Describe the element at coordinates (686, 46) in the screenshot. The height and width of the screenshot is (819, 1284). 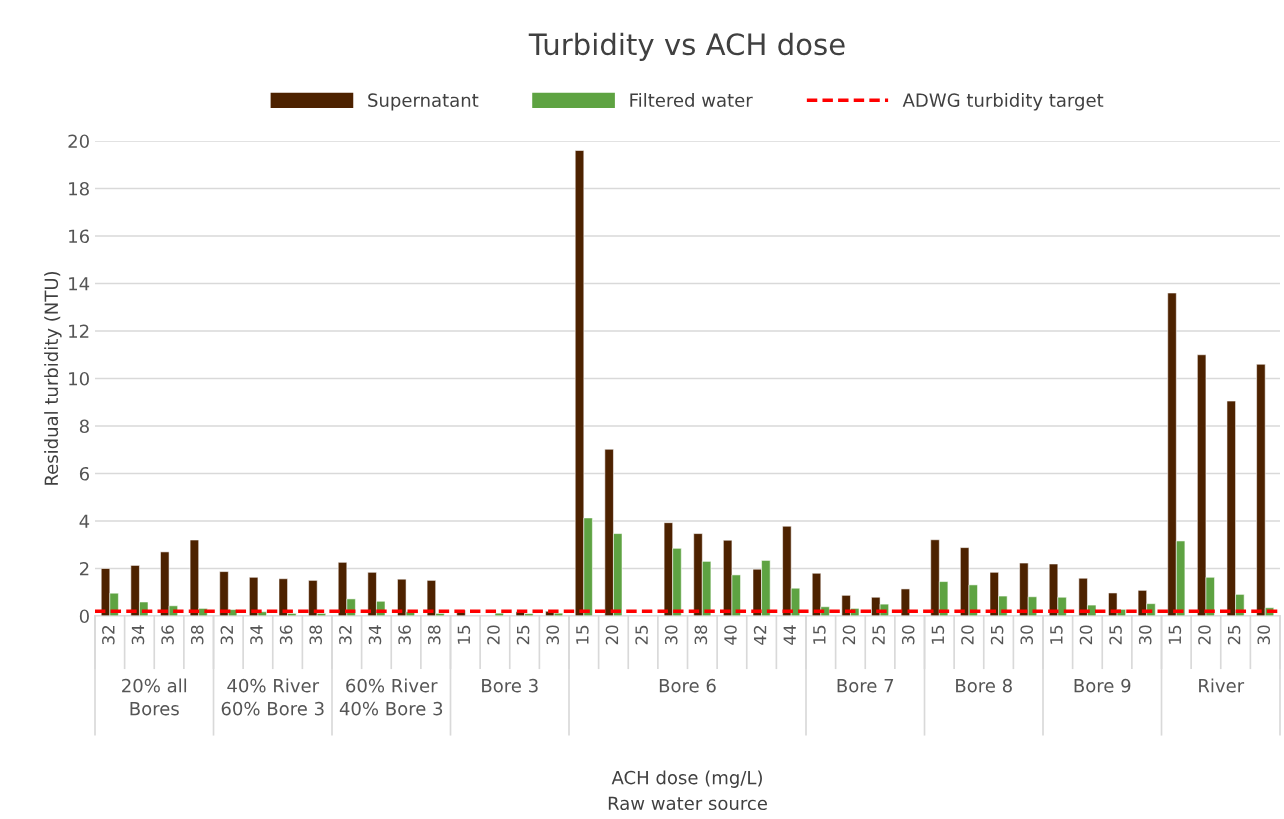
I see `chart-title: Turbidity vs ACH dose` at that location.